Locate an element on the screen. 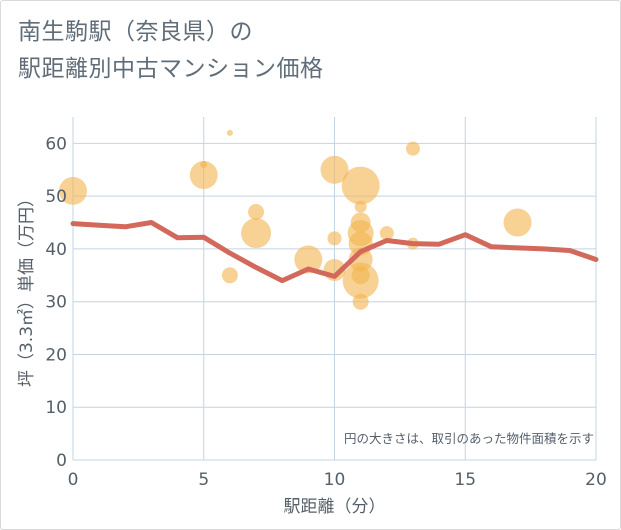 The width and height of the screenshot is (621, 530). y-axis-label: 坪（3.3㎡）単価（万円） is located at coordinates (27, 288).